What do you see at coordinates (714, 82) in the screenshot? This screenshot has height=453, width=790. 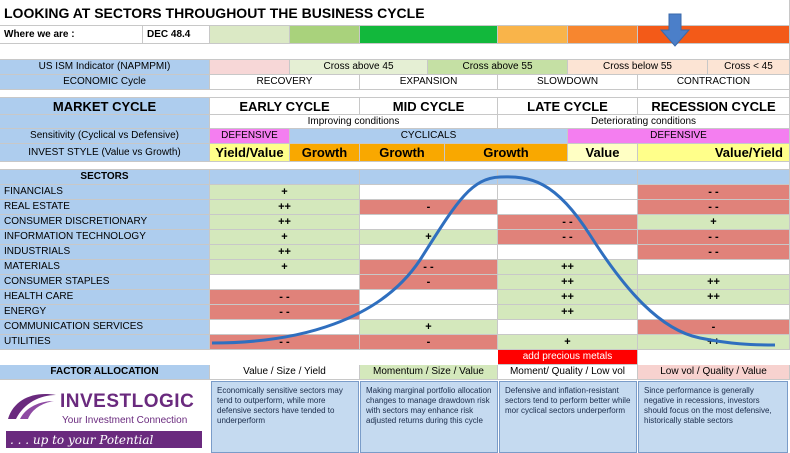 I see `economic-phase: CONTRACTION` at bounding box center [714, 82].